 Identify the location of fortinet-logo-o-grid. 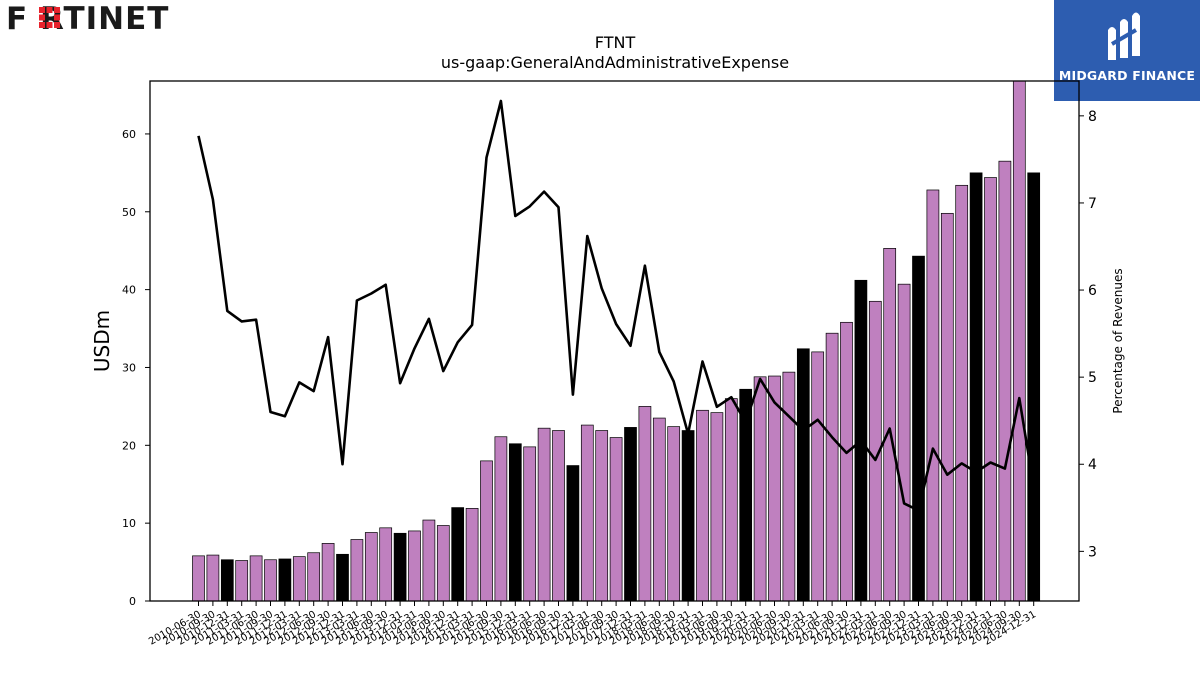
(49, 17).